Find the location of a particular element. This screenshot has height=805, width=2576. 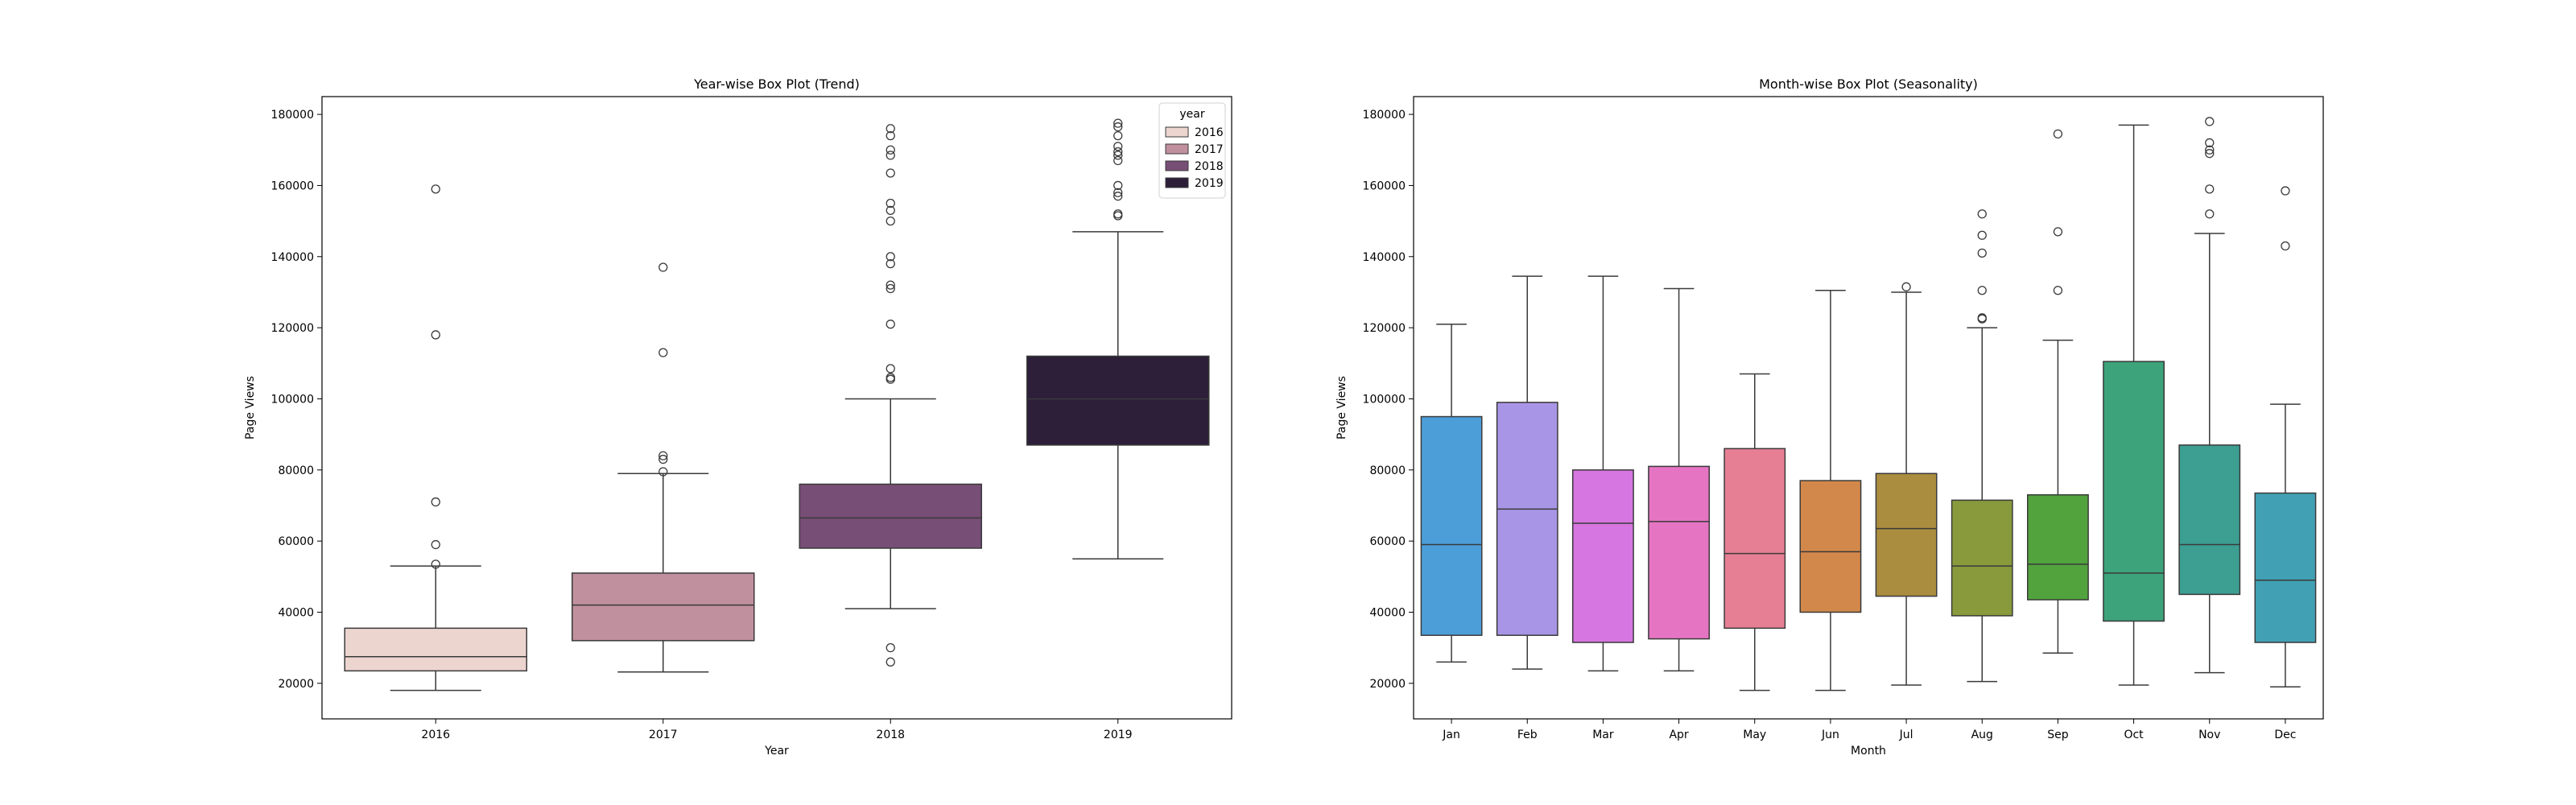

y-tick-label: 40000 is located at coordinates (296, 612).